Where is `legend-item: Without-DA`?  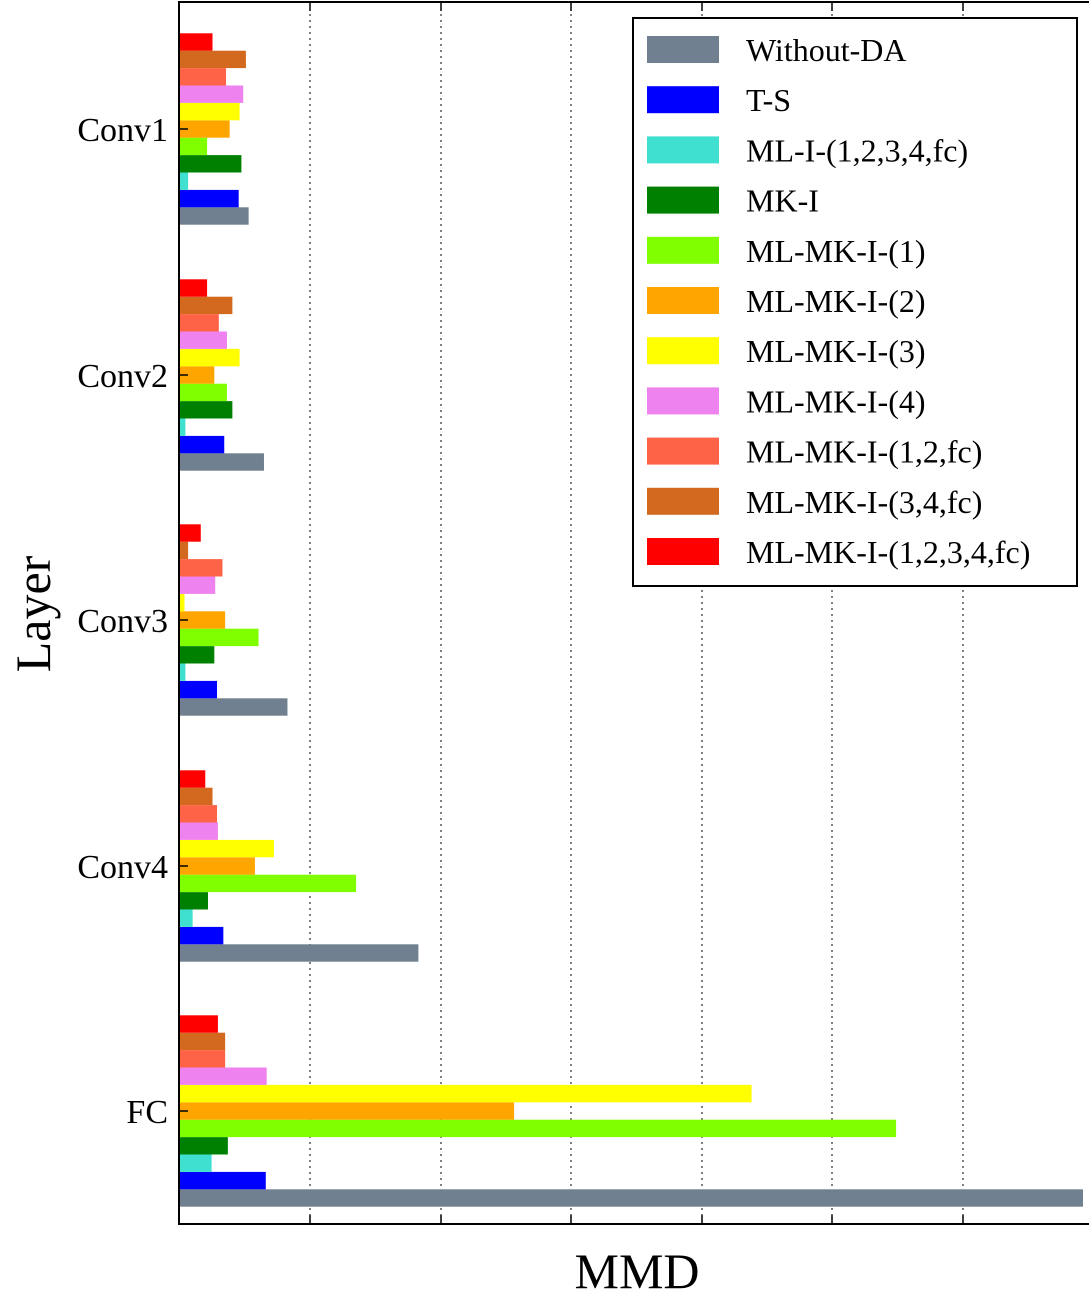 legend-item: Without-DA is located at coordinates (776, 50).